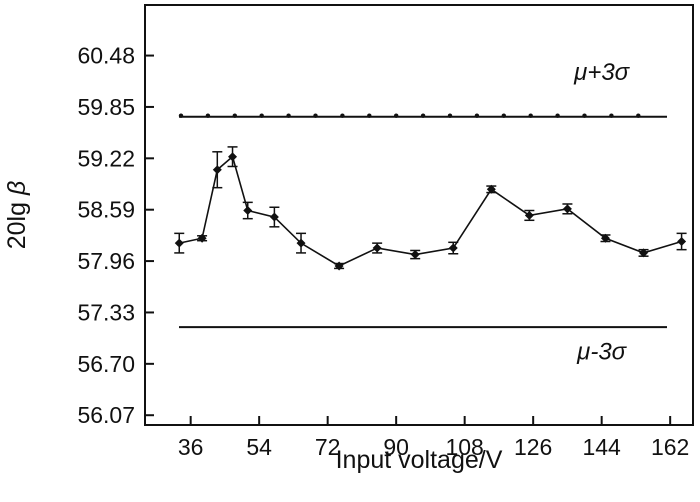 Image resolution: width=700 pixels, height=502 pixels. Describe the element at coordinates (328, 447) in the screenshot. I see `x-tick-label: 72` at that location.